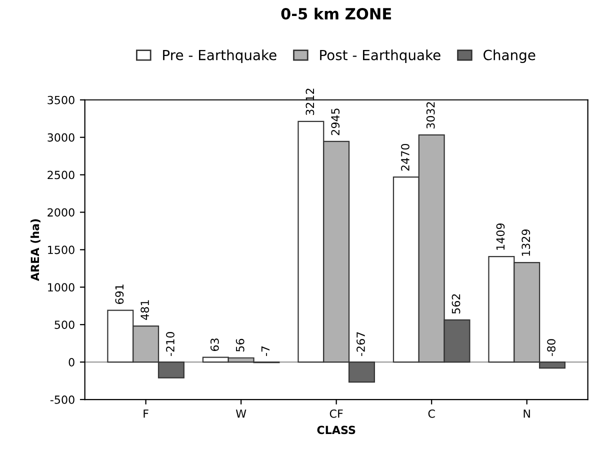 This screenshot has height=454, width=606. What do you see at coordinates (500, 236) in the screenshot?
I see `data-label: 1409` at bounding box center [500, 236].